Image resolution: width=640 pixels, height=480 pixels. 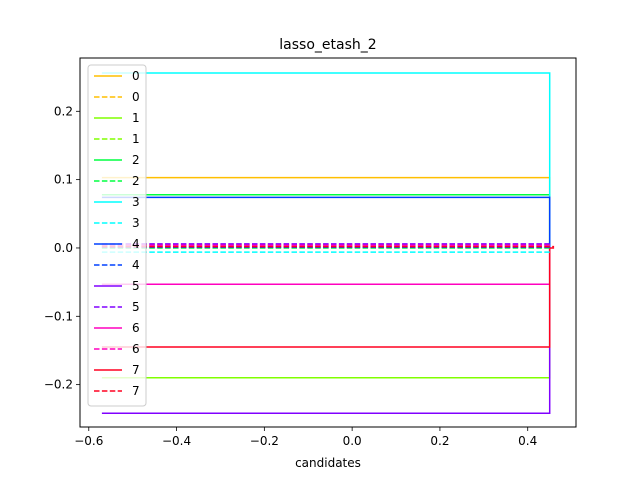 I want to click on x-axis: −0.6 −0.4 −0.2 0.0 0.2 0.4, so click(x=305, y=437).